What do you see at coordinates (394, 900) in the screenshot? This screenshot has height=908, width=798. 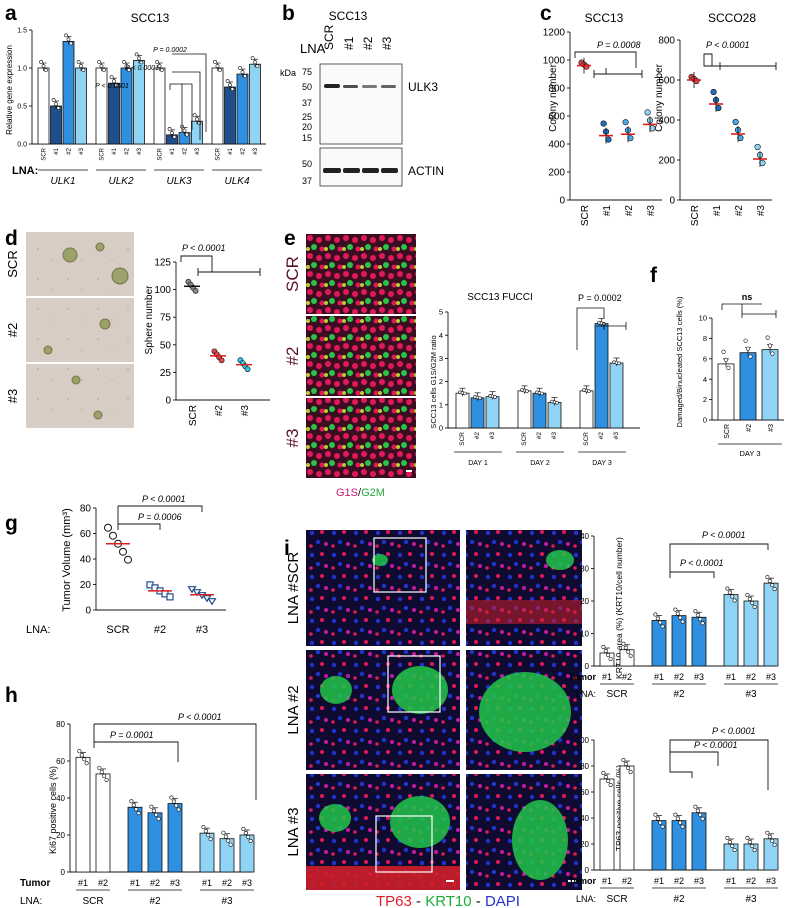 I see `stain-tp63: TP63` at bounding box center [394, 900].